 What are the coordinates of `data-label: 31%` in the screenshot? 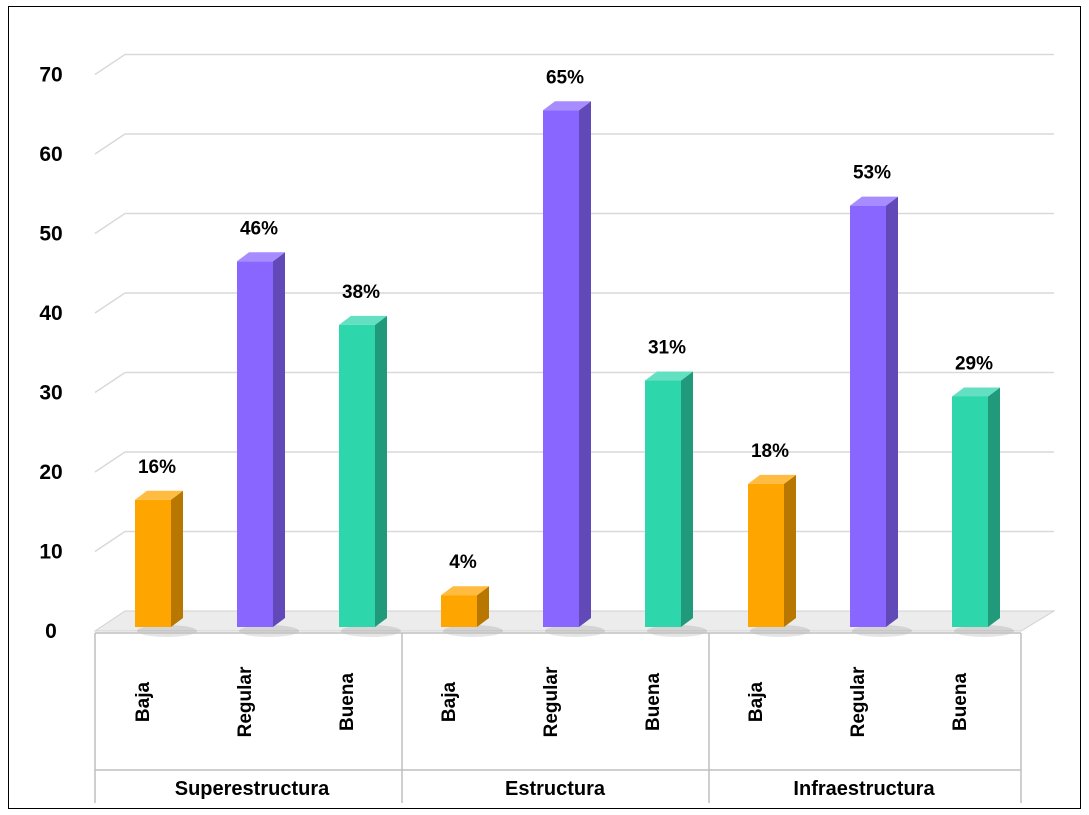 It's located at (667, 348).